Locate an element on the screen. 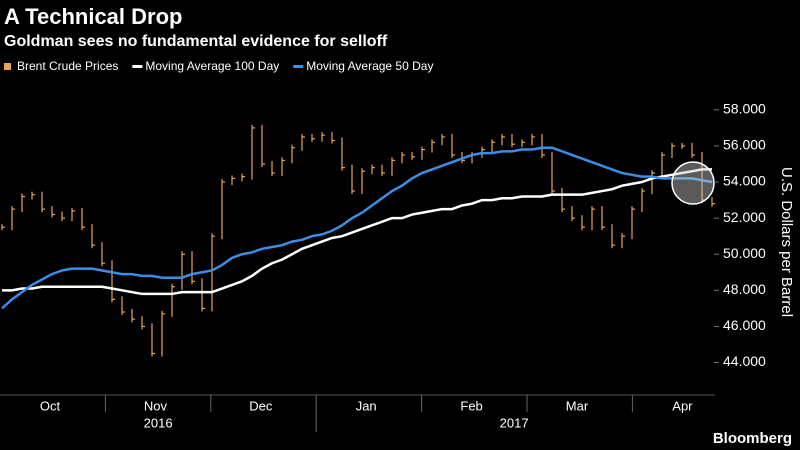 The image size is (800, 450). x-group-label: 2016 is located at coordinates (158, 422).